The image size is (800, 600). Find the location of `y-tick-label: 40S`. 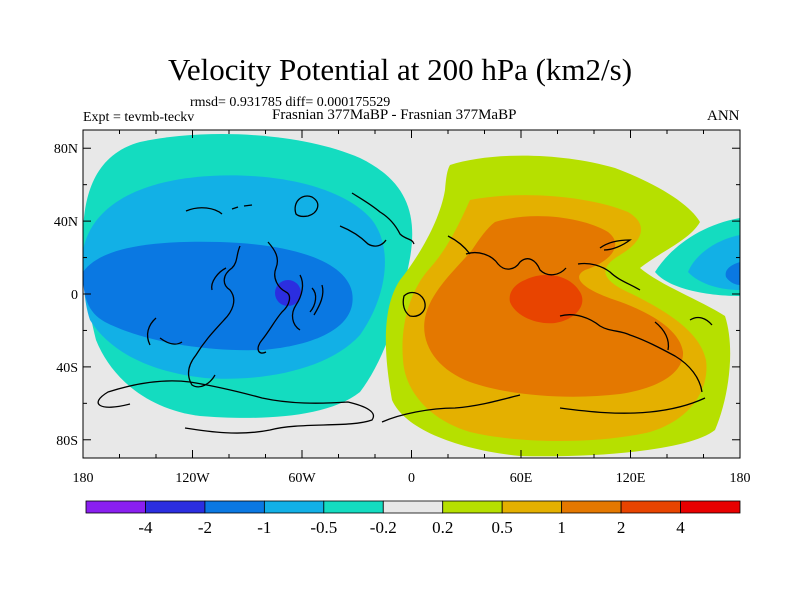

y-tick-label: 40S is located at coordinates (67, 368).